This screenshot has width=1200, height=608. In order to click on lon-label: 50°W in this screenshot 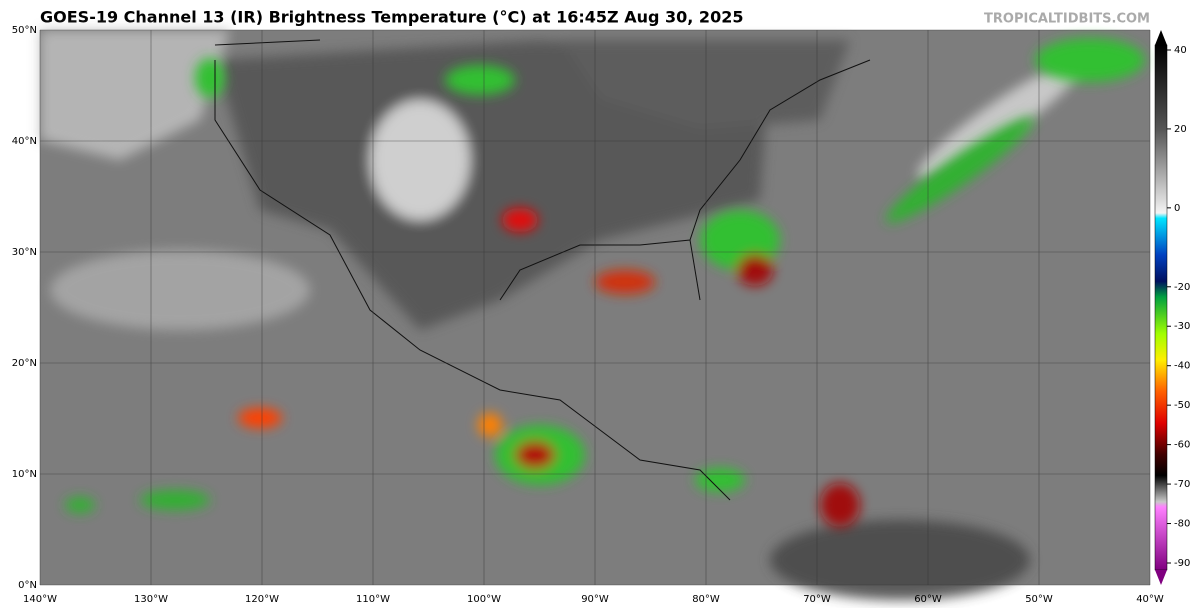, I will do `click(1039, 599)`.